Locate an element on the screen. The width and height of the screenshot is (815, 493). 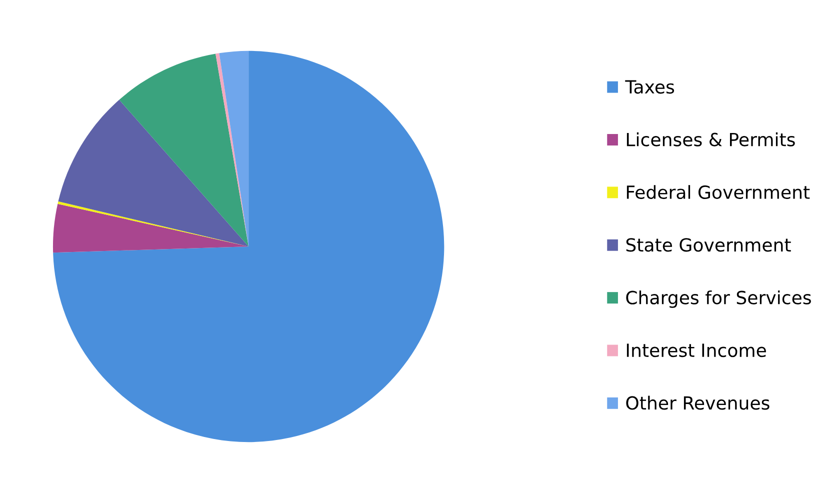
legend-label: Interest Income is located at coordinates (696, 351).